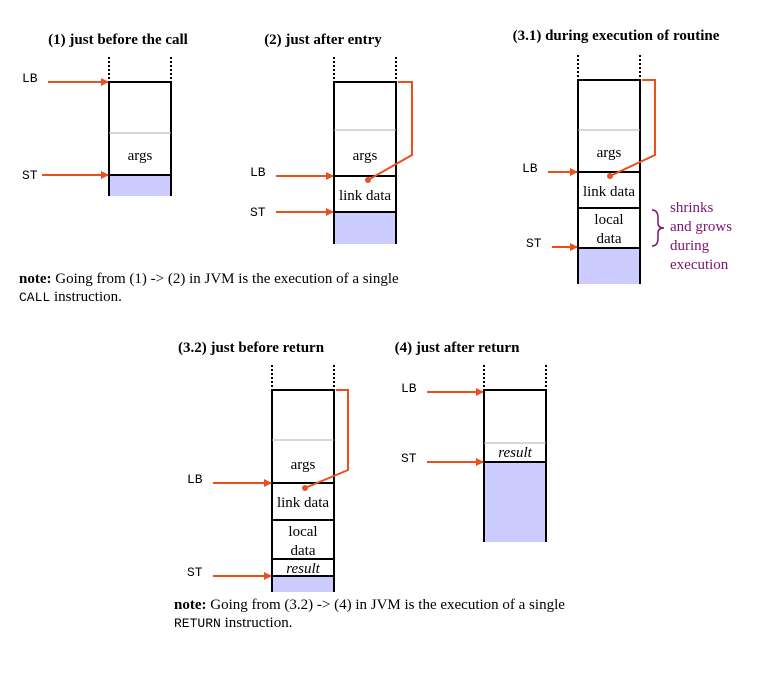  Describe the element at coordinates (140, 126) in the screenshot. I see `stack-column: args` at that location.